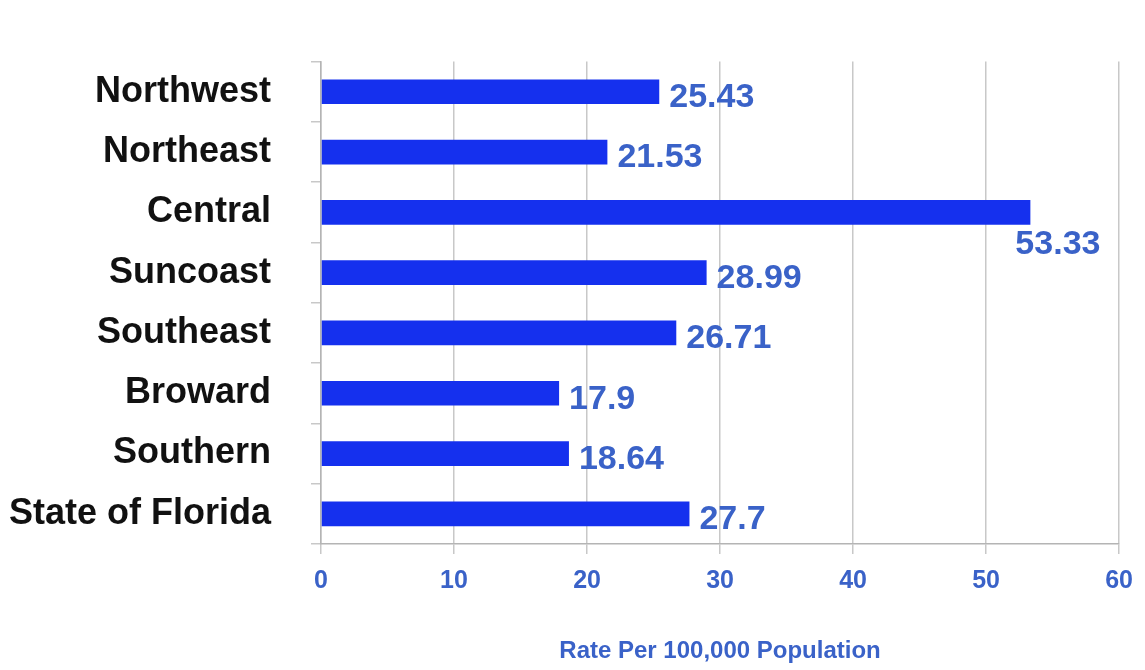 Image resolution: width=1145 pixels, height=670 pixels. What do you see at coordinates (720, 650) in the screenshot?
I see `x-axis-title: Rate Per 100,000 Population` at bounding box center [720, 650].